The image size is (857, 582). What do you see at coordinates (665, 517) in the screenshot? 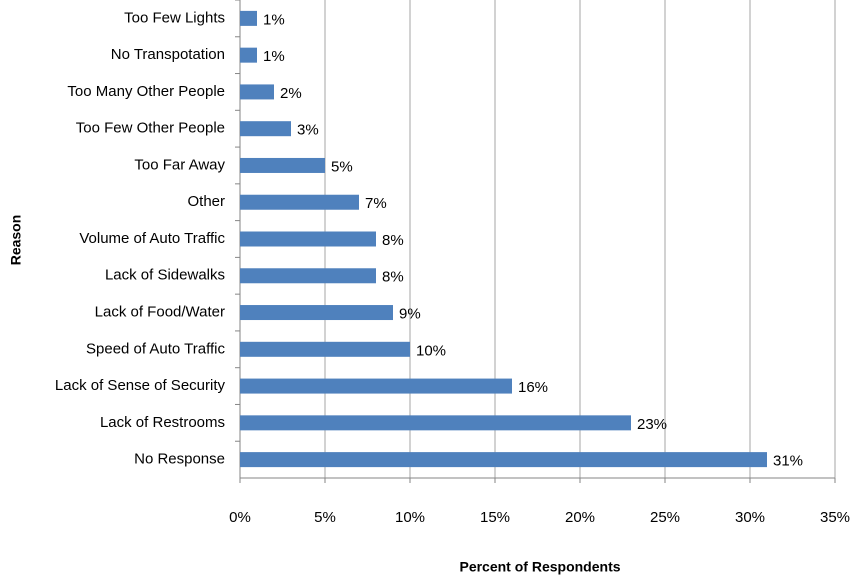
I see `x-tick-label: 25%` at bounding box center [665, 517].